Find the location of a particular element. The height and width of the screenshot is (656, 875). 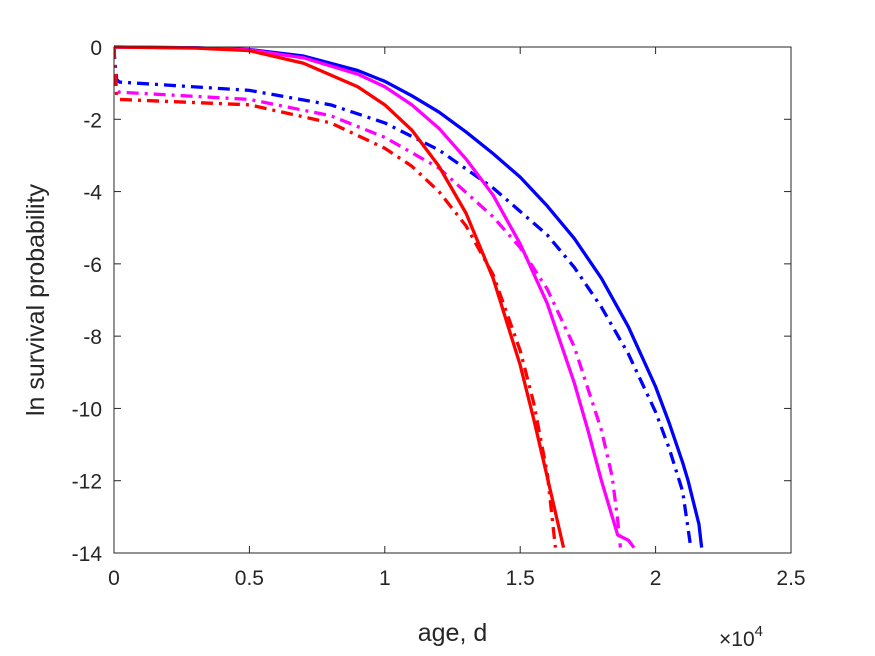

x-tick-label: 1.5 is located at coordinates (520, 578).